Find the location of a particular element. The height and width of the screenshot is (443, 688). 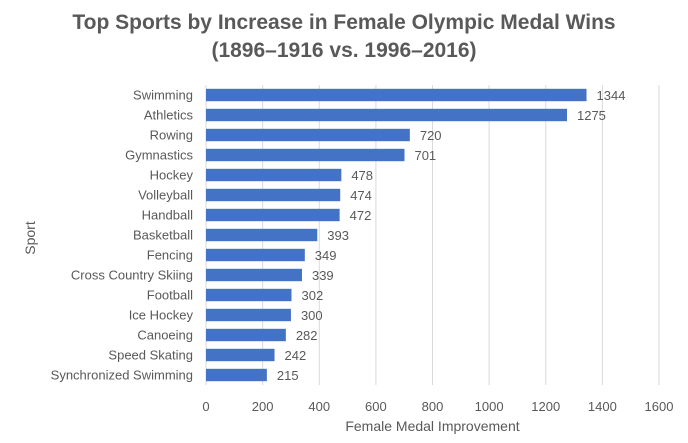

x-tick-label: 0 is located at coordinates (205, 406).